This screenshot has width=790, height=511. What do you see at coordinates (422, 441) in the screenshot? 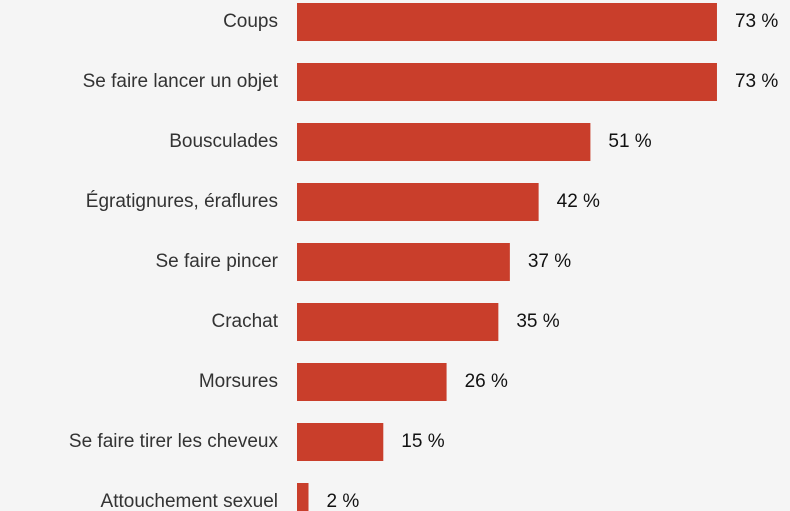
I see `value-label: 15 %` at bounding box center [422, 441].